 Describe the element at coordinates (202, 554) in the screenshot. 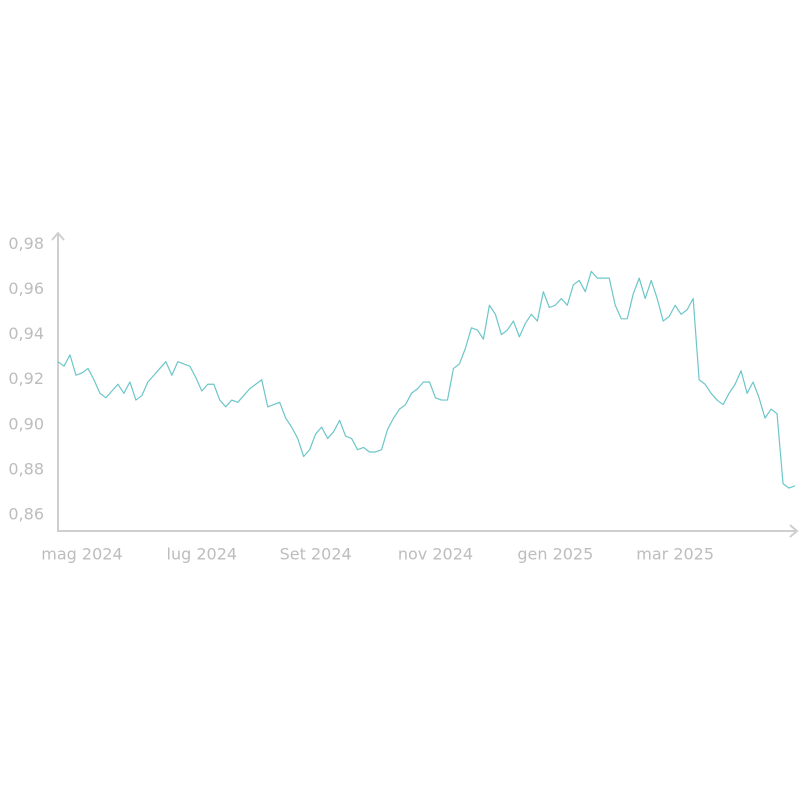

I see `x-tick-label: lug 2024` at that location.